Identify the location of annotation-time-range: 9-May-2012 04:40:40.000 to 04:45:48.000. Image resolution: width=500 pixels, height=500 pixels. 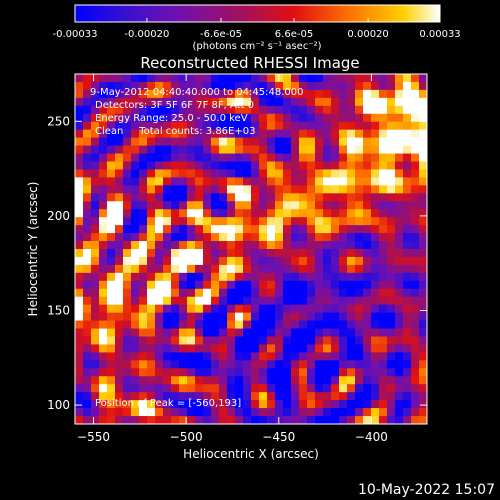
(196, 92).